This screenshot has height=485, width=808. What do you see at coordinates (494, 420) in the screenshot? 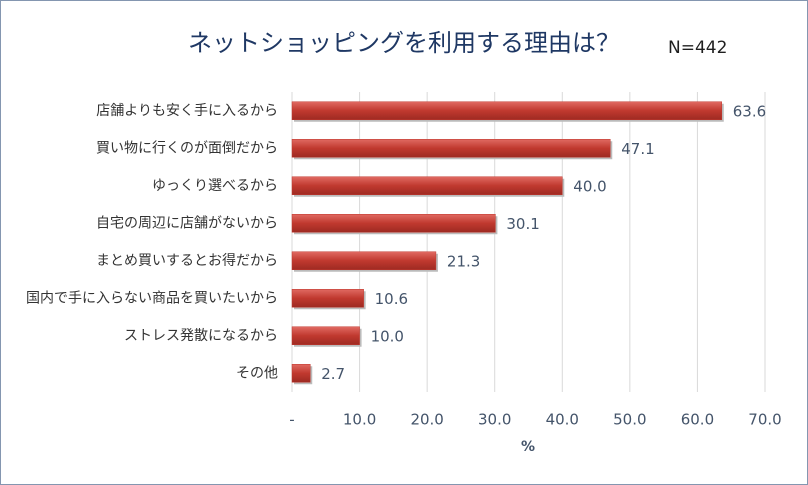
I see `x-tick-label: 30.0` at bounding box center [494, 420].